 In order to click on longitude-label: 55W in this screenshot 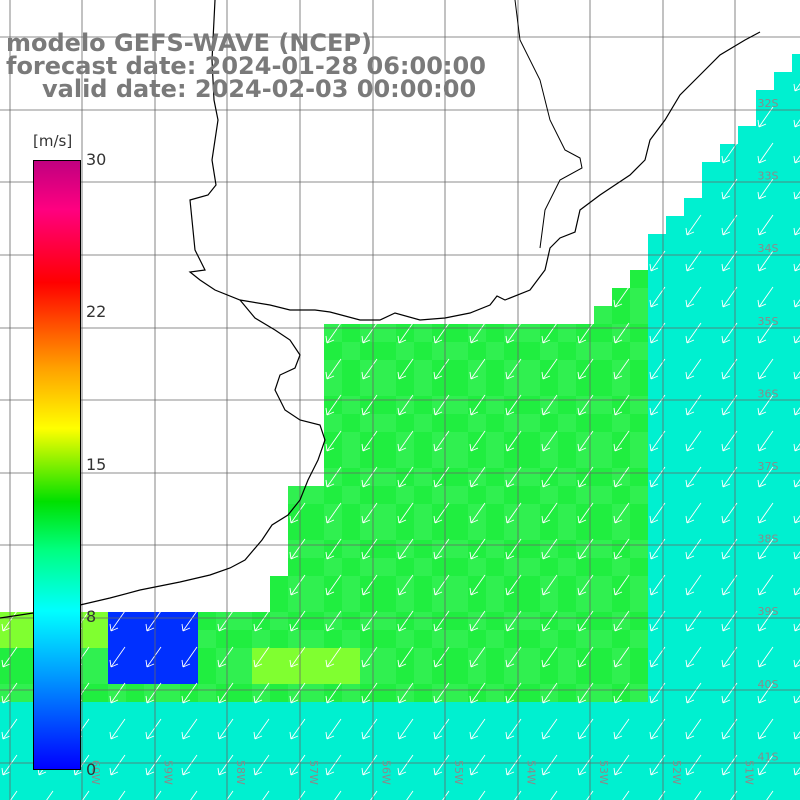, I will do `click(458, 772)`.